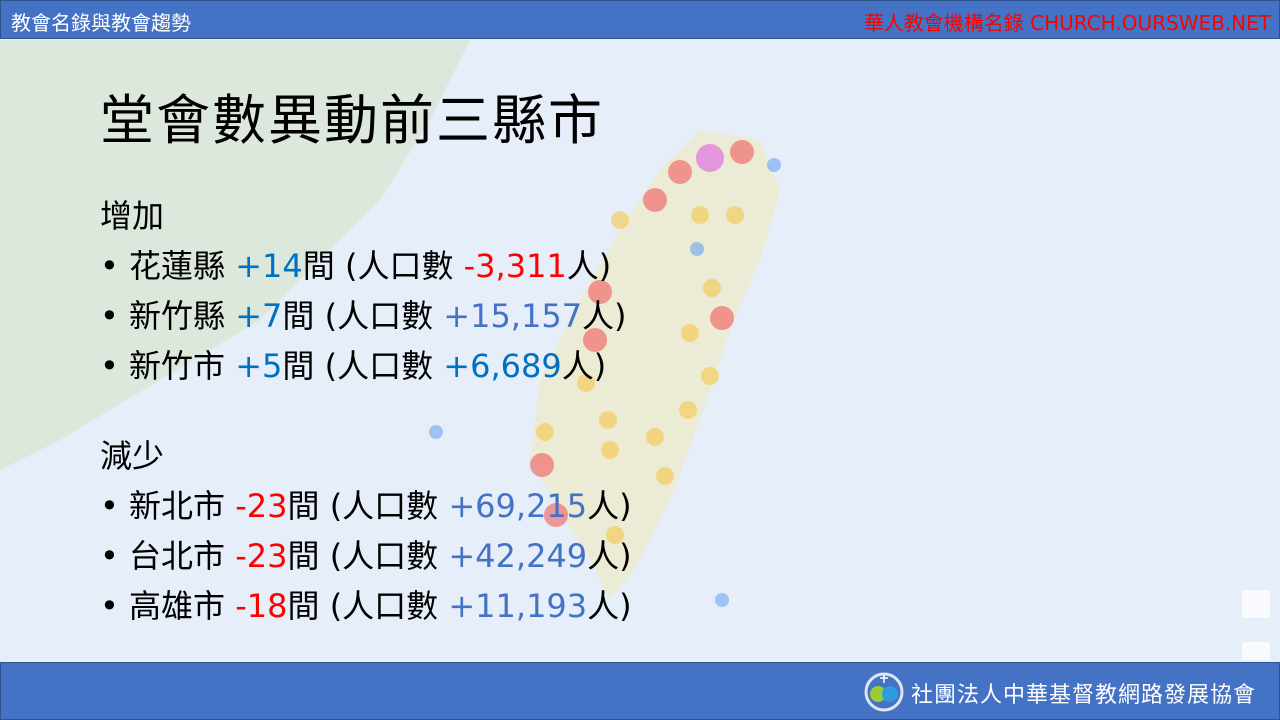 Image resolution: width=1280 pixels, height=720 pixels. I want to click on list-item: • 新北市 -23間 (人口數 +69,215人), so click(366, 506).